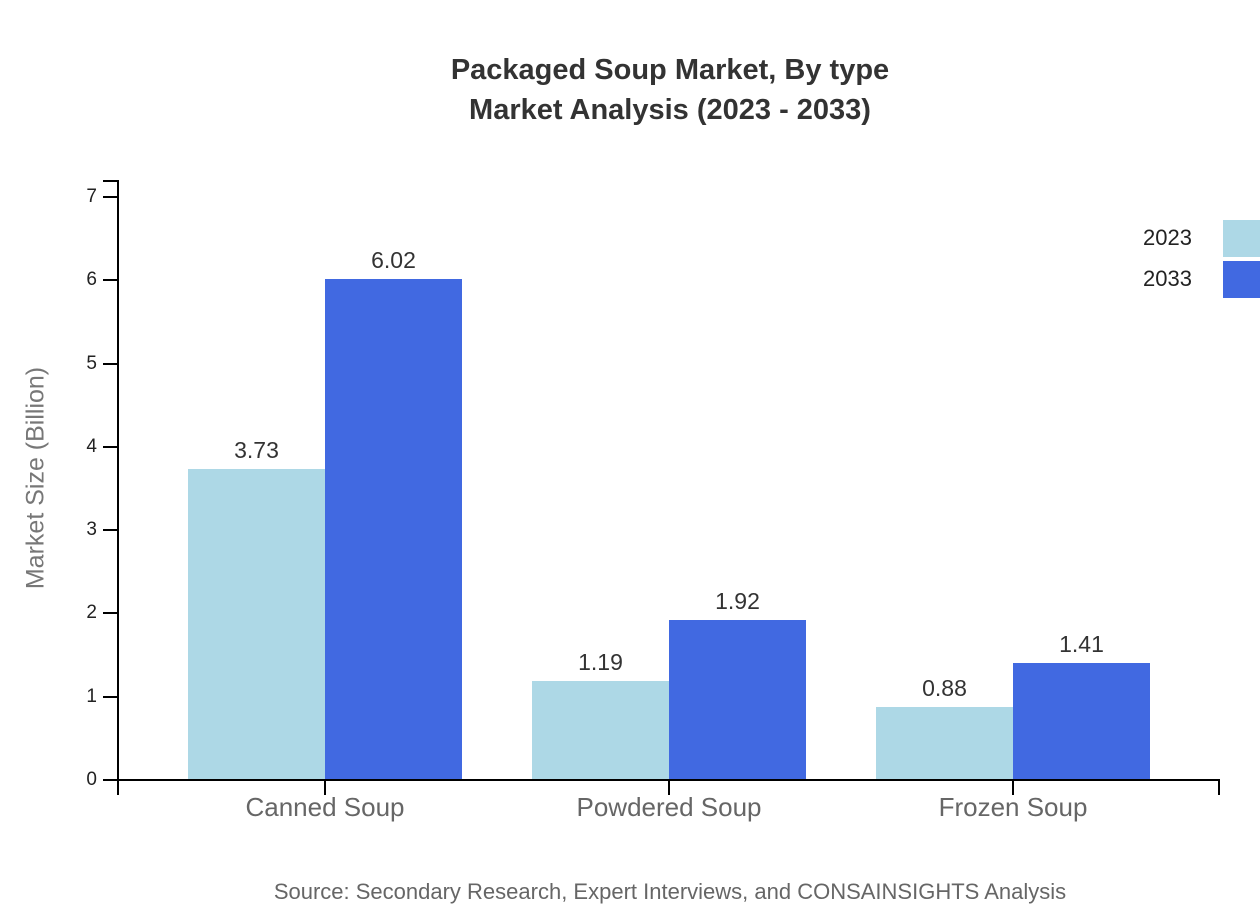 Image resolution: width=1260 pixels, height=920 pixels. What do you see at coordinates (91, 779) in the screenshot?
I see `y-tick-label: 0` at bounding box center [91, 779].